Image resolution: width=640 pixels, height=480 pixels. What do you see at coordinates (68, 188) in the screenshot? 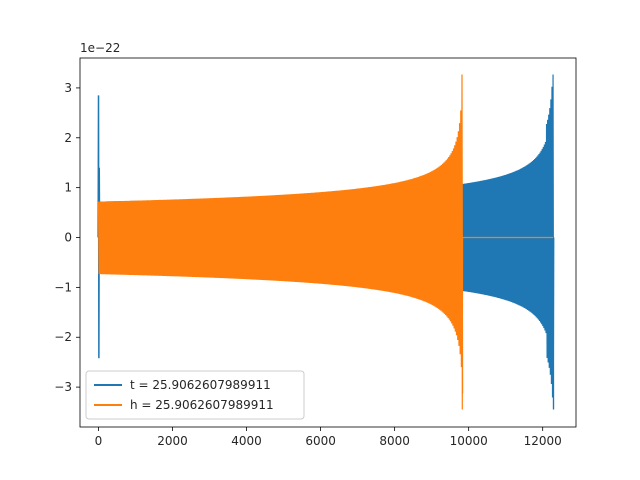
I see `y-tick-label: 1` at bounding box center [68, 188].